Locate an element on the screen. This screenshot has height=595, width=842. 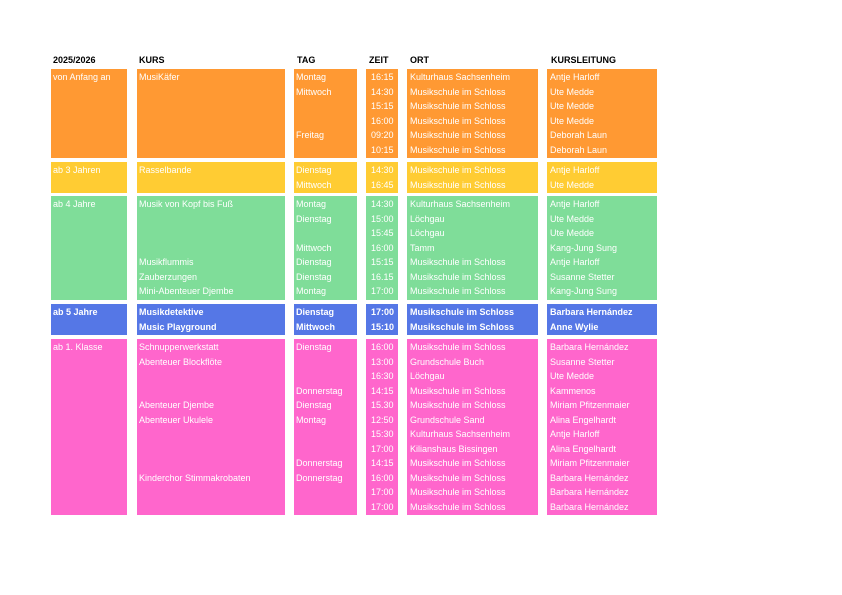
group-age-label: von Anfang an is located at coordinates (82, 77).